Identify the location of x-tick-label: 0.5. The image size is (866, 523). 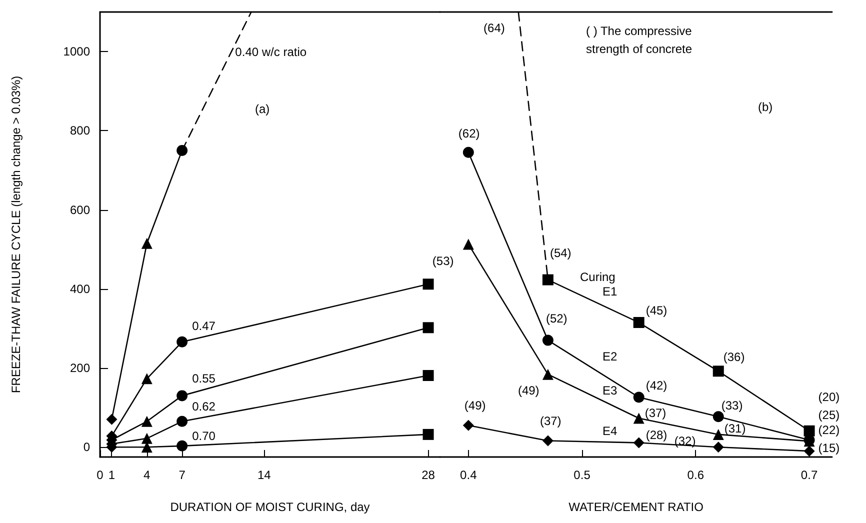
(582, 475).